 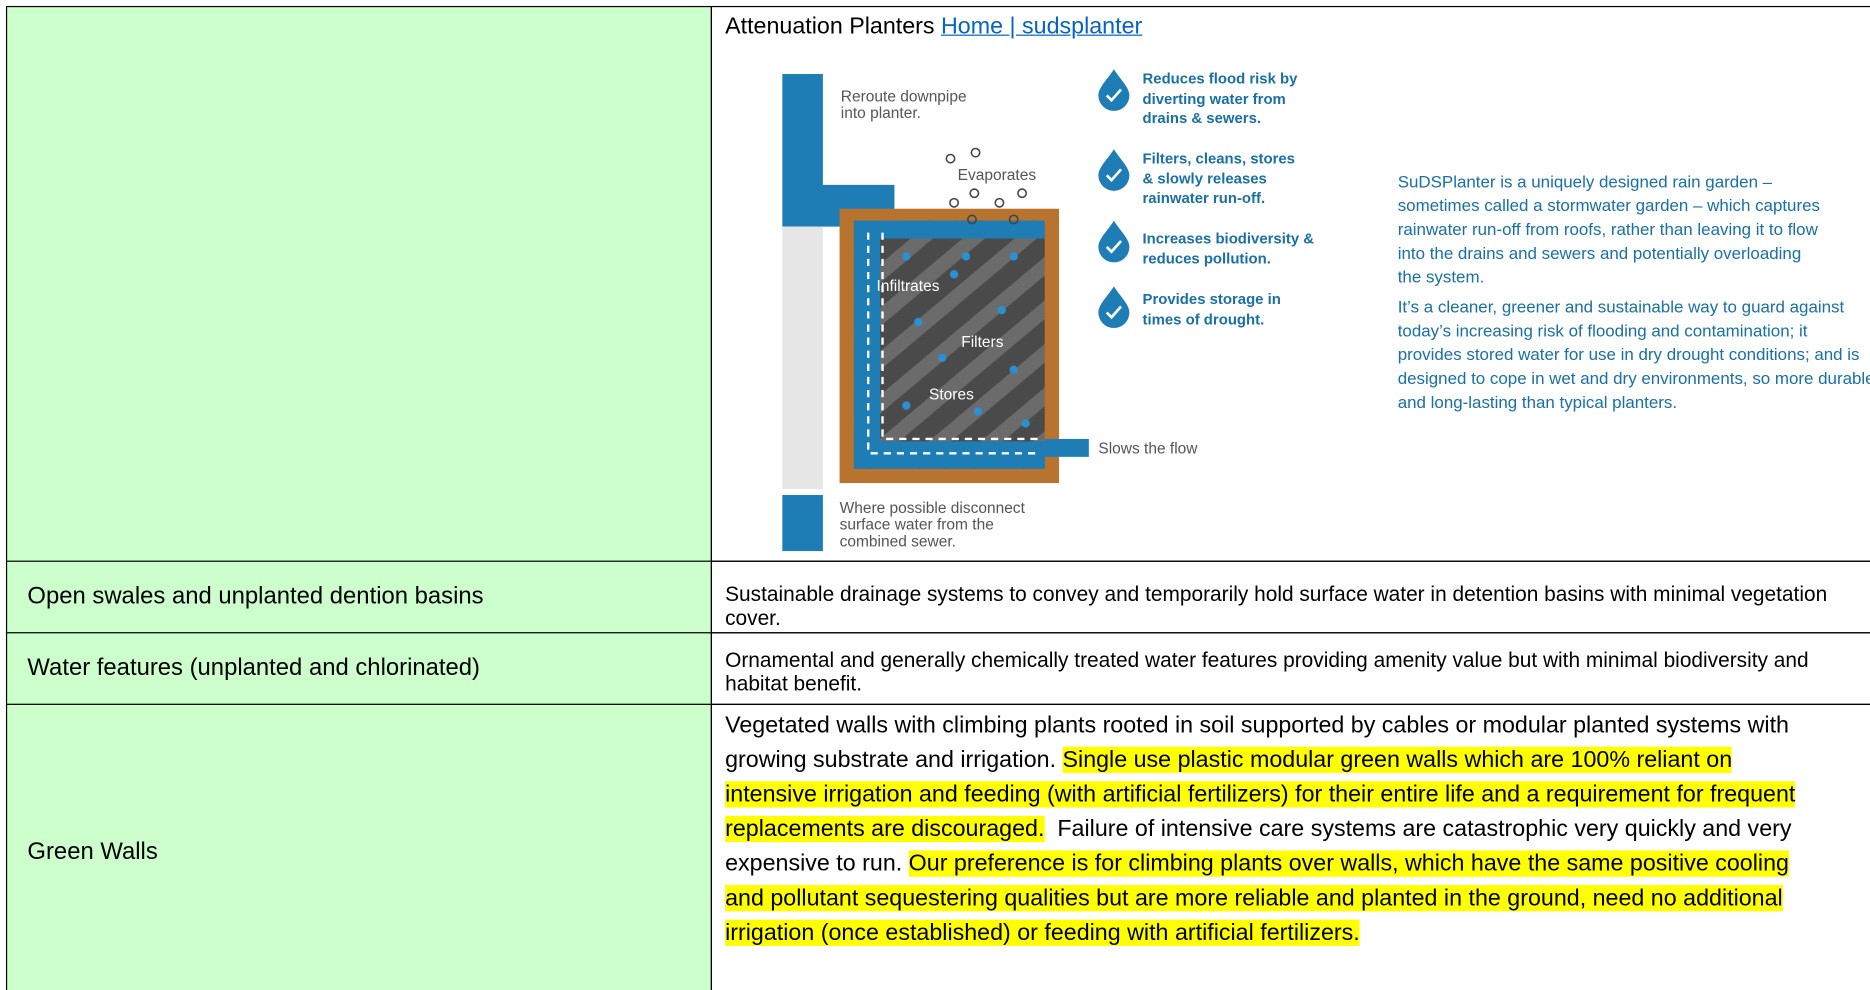 I want to click on diagram-label: Filters, so click(x=982, y=341).